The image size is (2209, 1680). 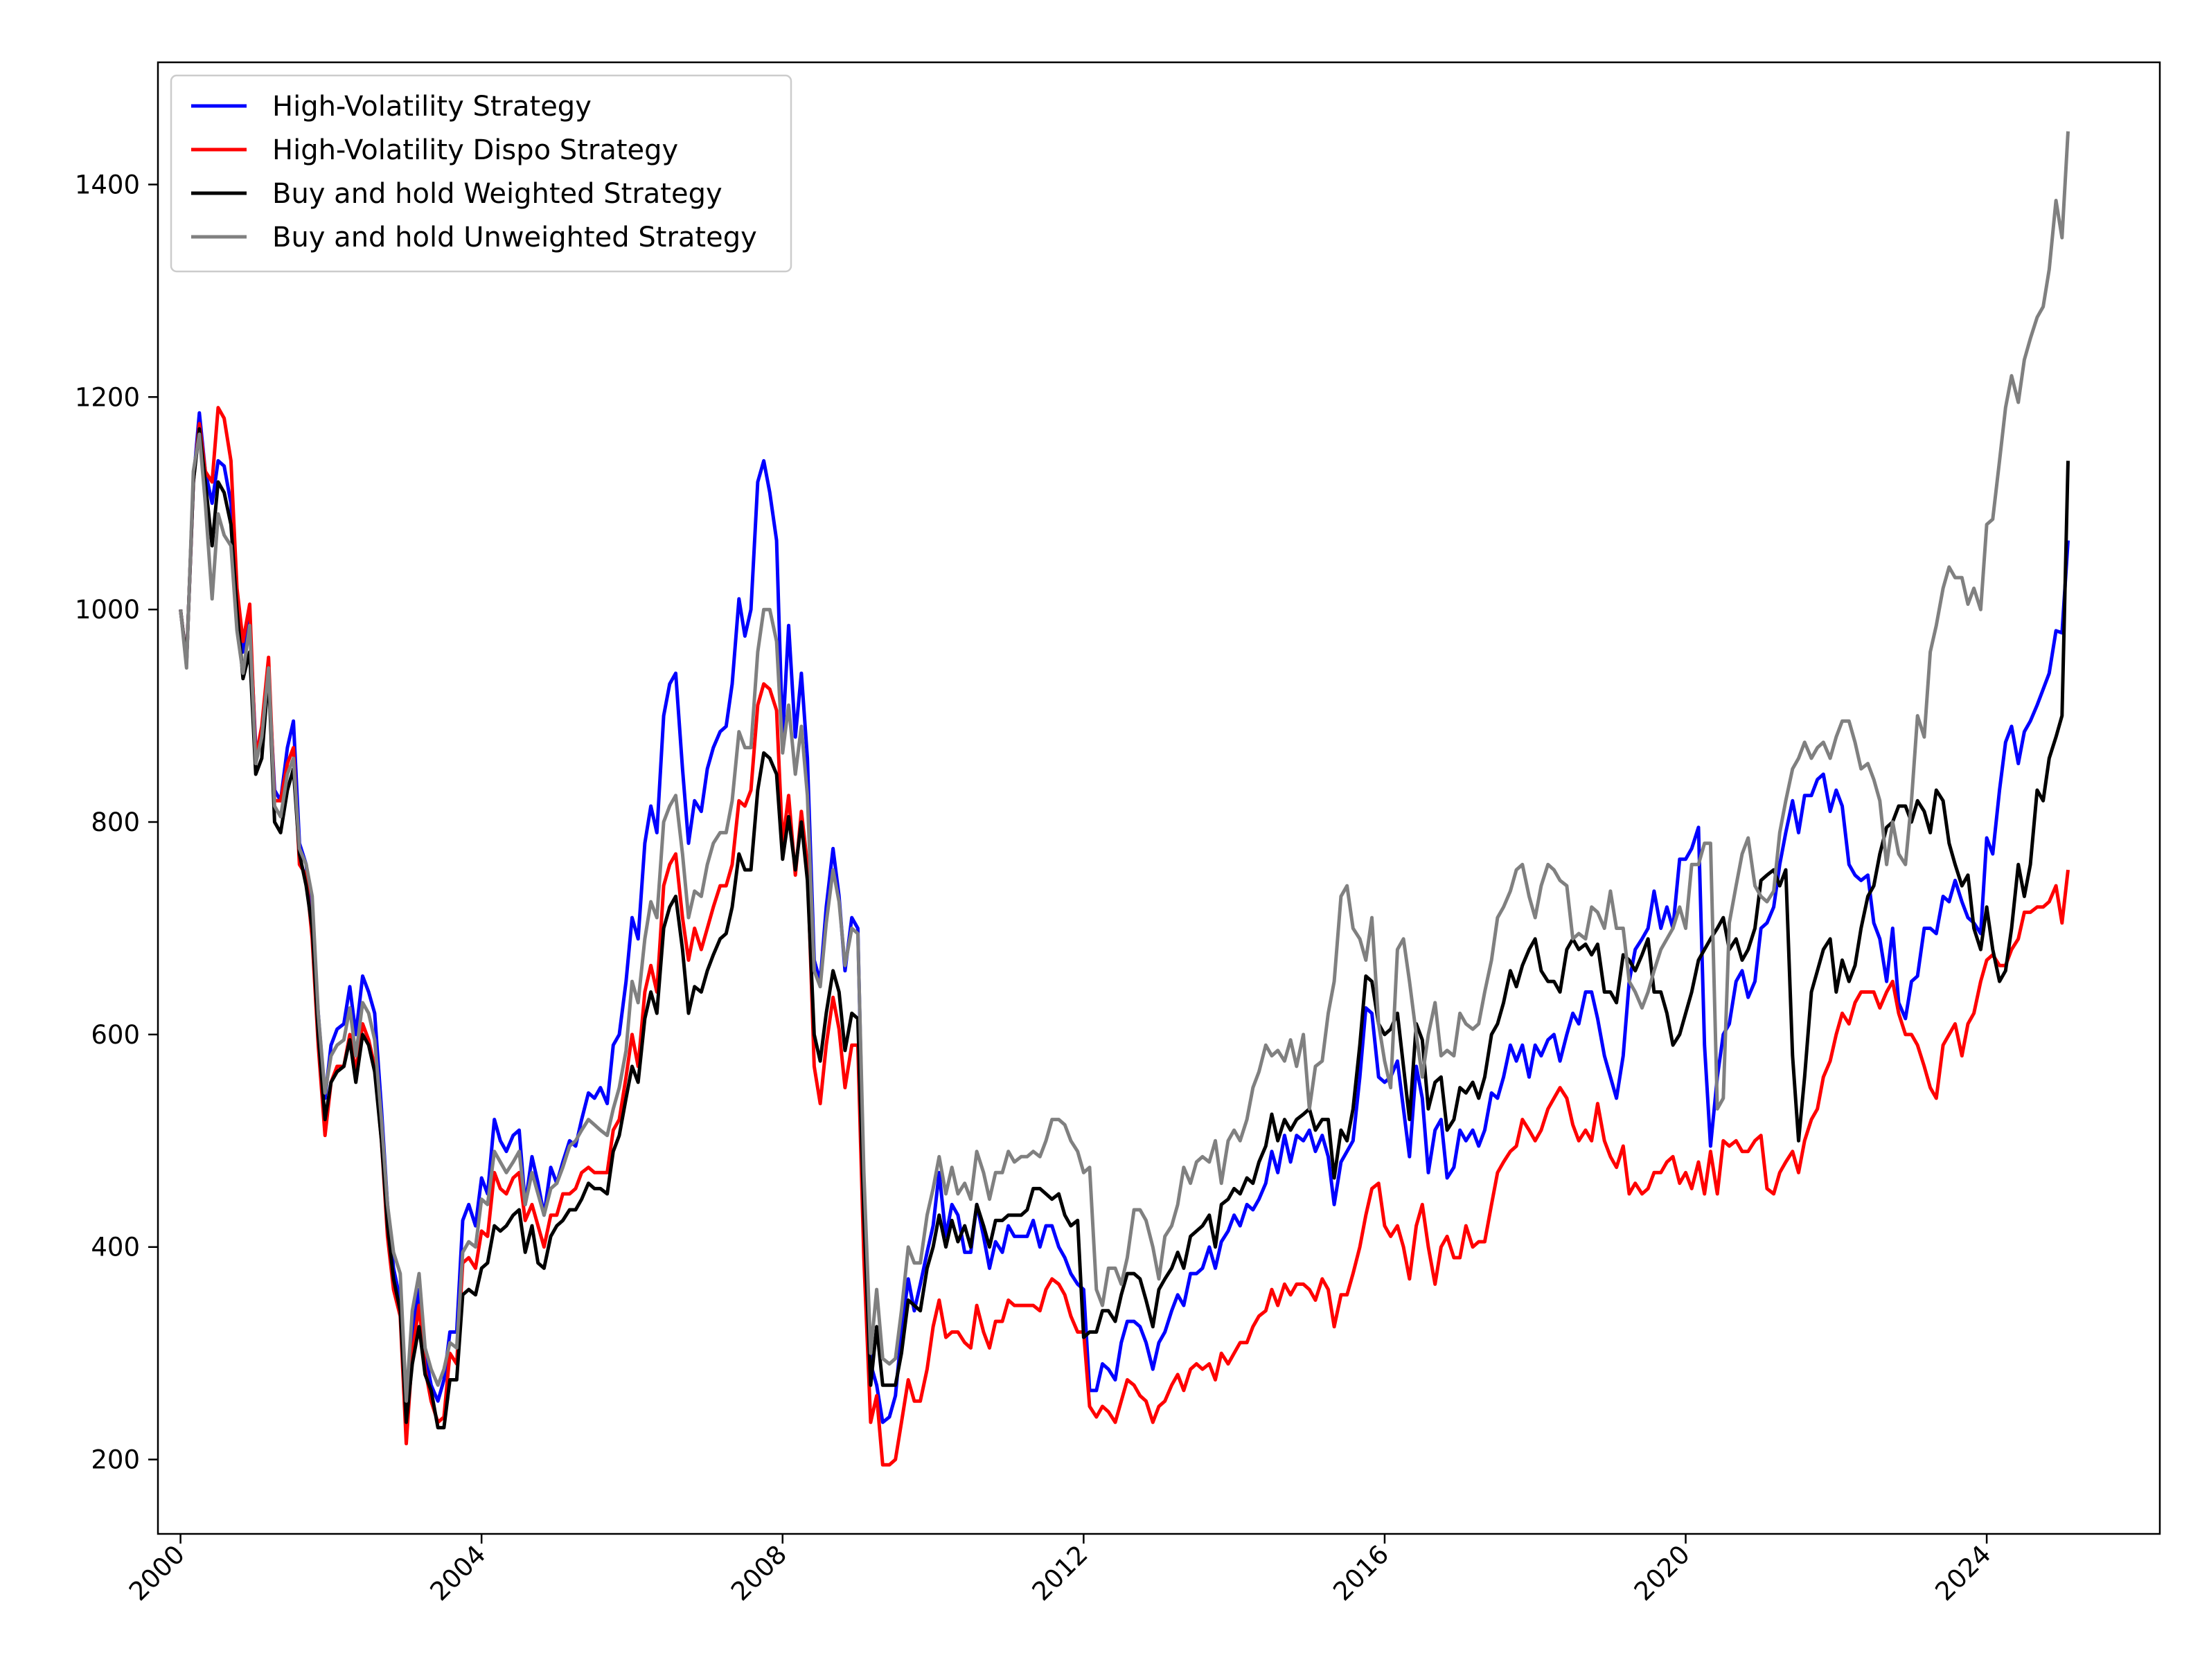 What do you see at coordinates (514, 237) in the screenshot?
I see `legend-label-4: Buy and hold Unweighted Strategy` at bounding box center [514, 237].